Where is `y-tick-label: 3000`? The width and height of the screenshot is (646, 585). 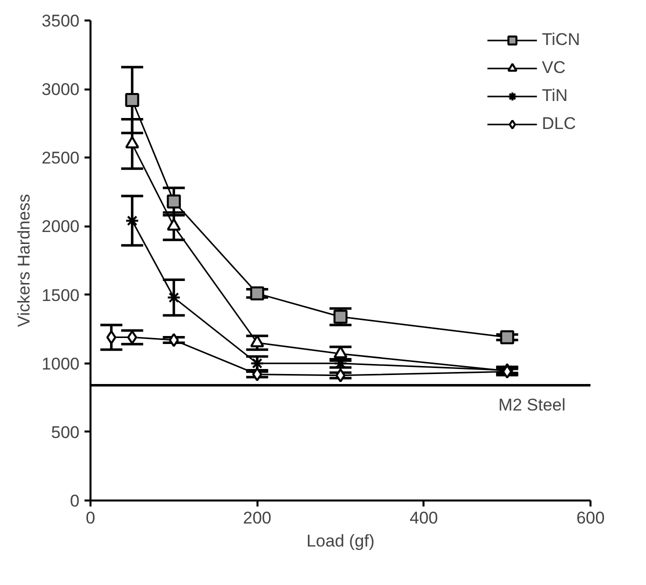 y-tick-label: 3000 is located at coordinates (61, 90).